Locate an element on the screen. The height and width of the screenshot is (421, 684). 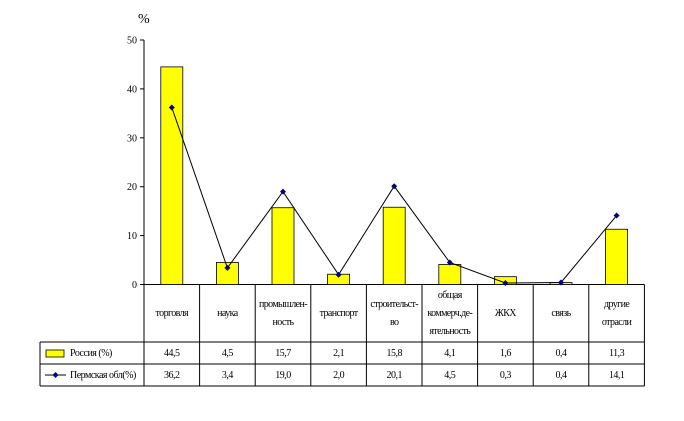
y-axis: 0 10 20 30 40 50 is located at coordinates (136, 163).